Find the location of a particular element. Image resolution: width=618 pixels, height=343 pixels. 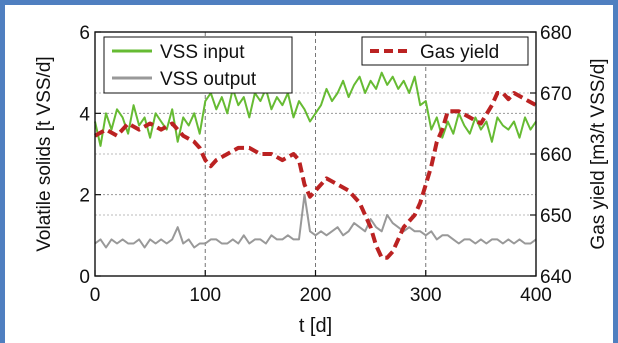

legend-left: VSS input VSS output is located at coordinates (198, 65).